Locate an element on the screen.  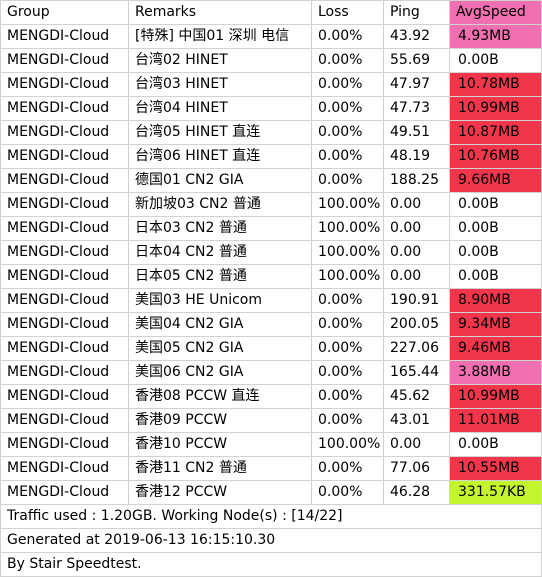
ping-cell: 55.69 is located at coordinates (416, 60).